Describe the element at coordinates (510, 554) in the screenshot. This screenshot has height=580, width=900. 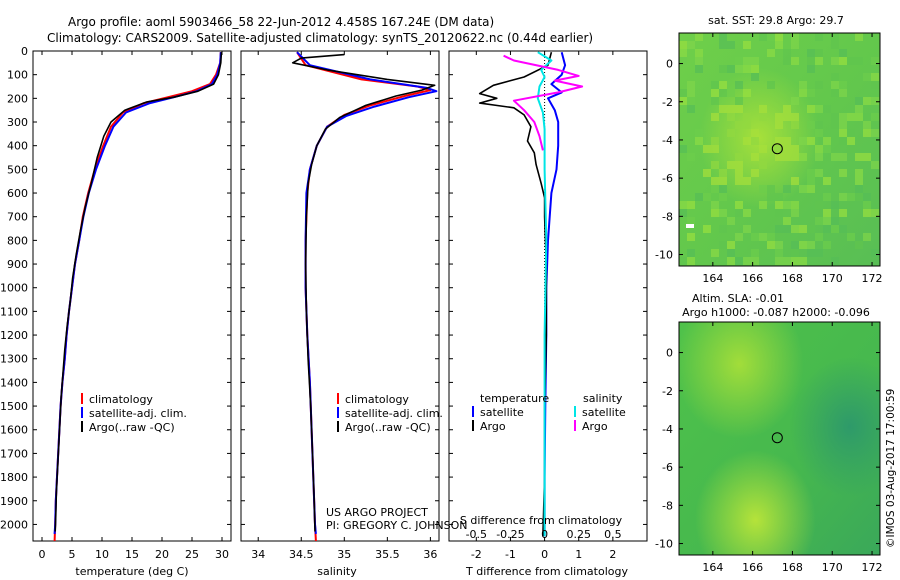
I see `difference-t-tick-label: -1` at that location.